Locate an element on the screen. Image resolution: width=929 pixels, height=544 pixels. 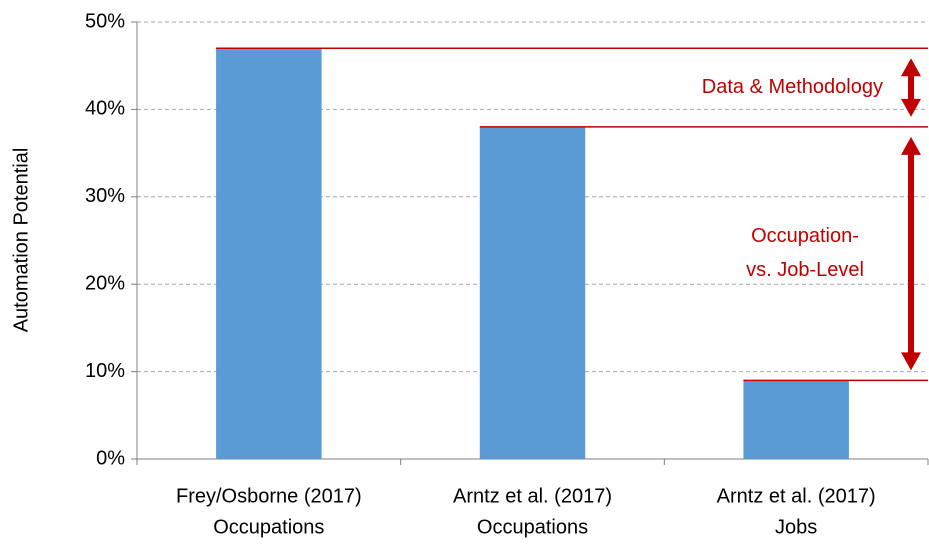
annotation: Occupation- is located at coordinates (805, 236).